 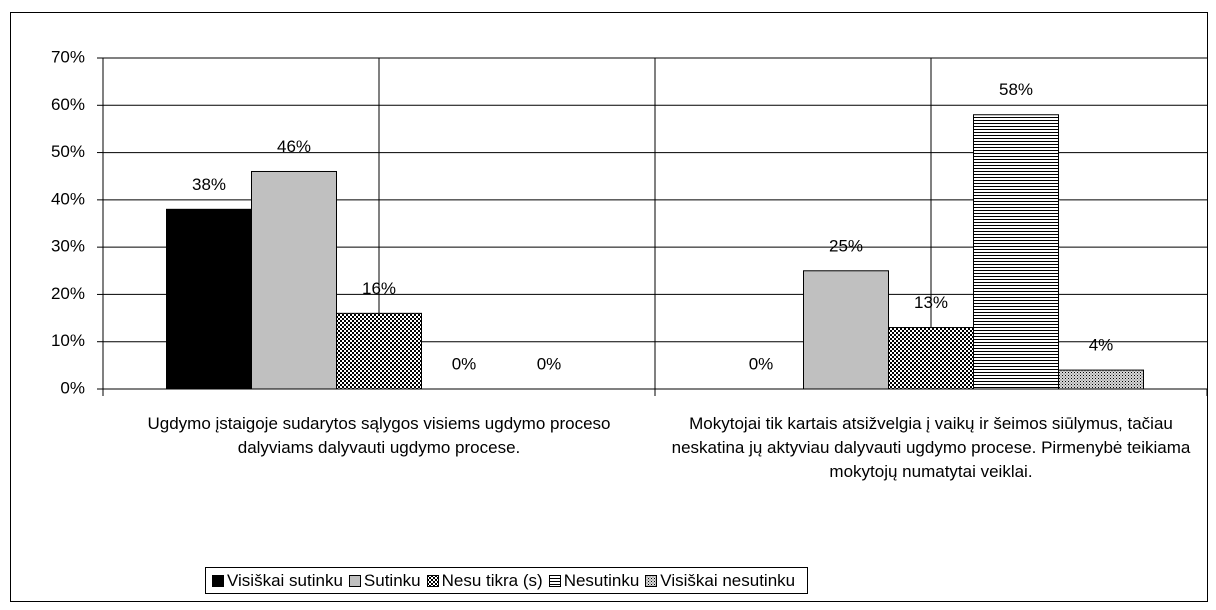 I want to click on legend-label: Visiškai sutinku, so click(x=285, y=580).